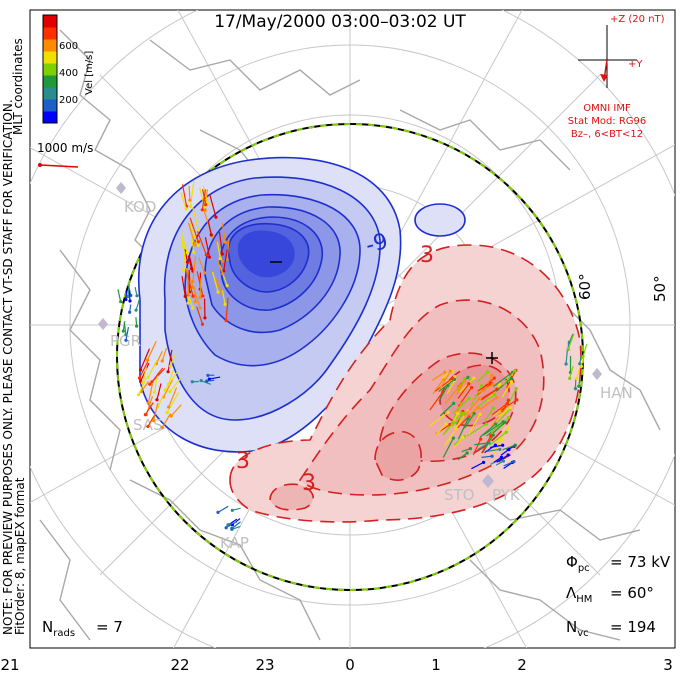 Image resolution: width=680 pixels, height=674 pixels. What do you see at coordinates (607, 56) in the screenshot?
I see `imf-dial` at bounding box center [607, 56].